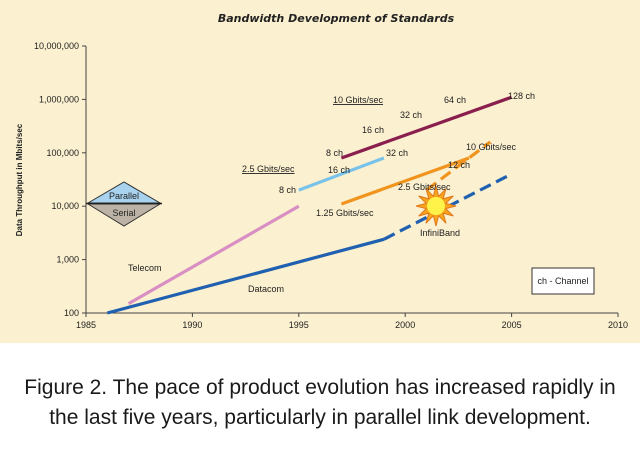  What do you see at coordinates (336, 18) in the screenshot?
I see `chart-title: Bandwidth Development of Standards` at bounding box center [336, 18].